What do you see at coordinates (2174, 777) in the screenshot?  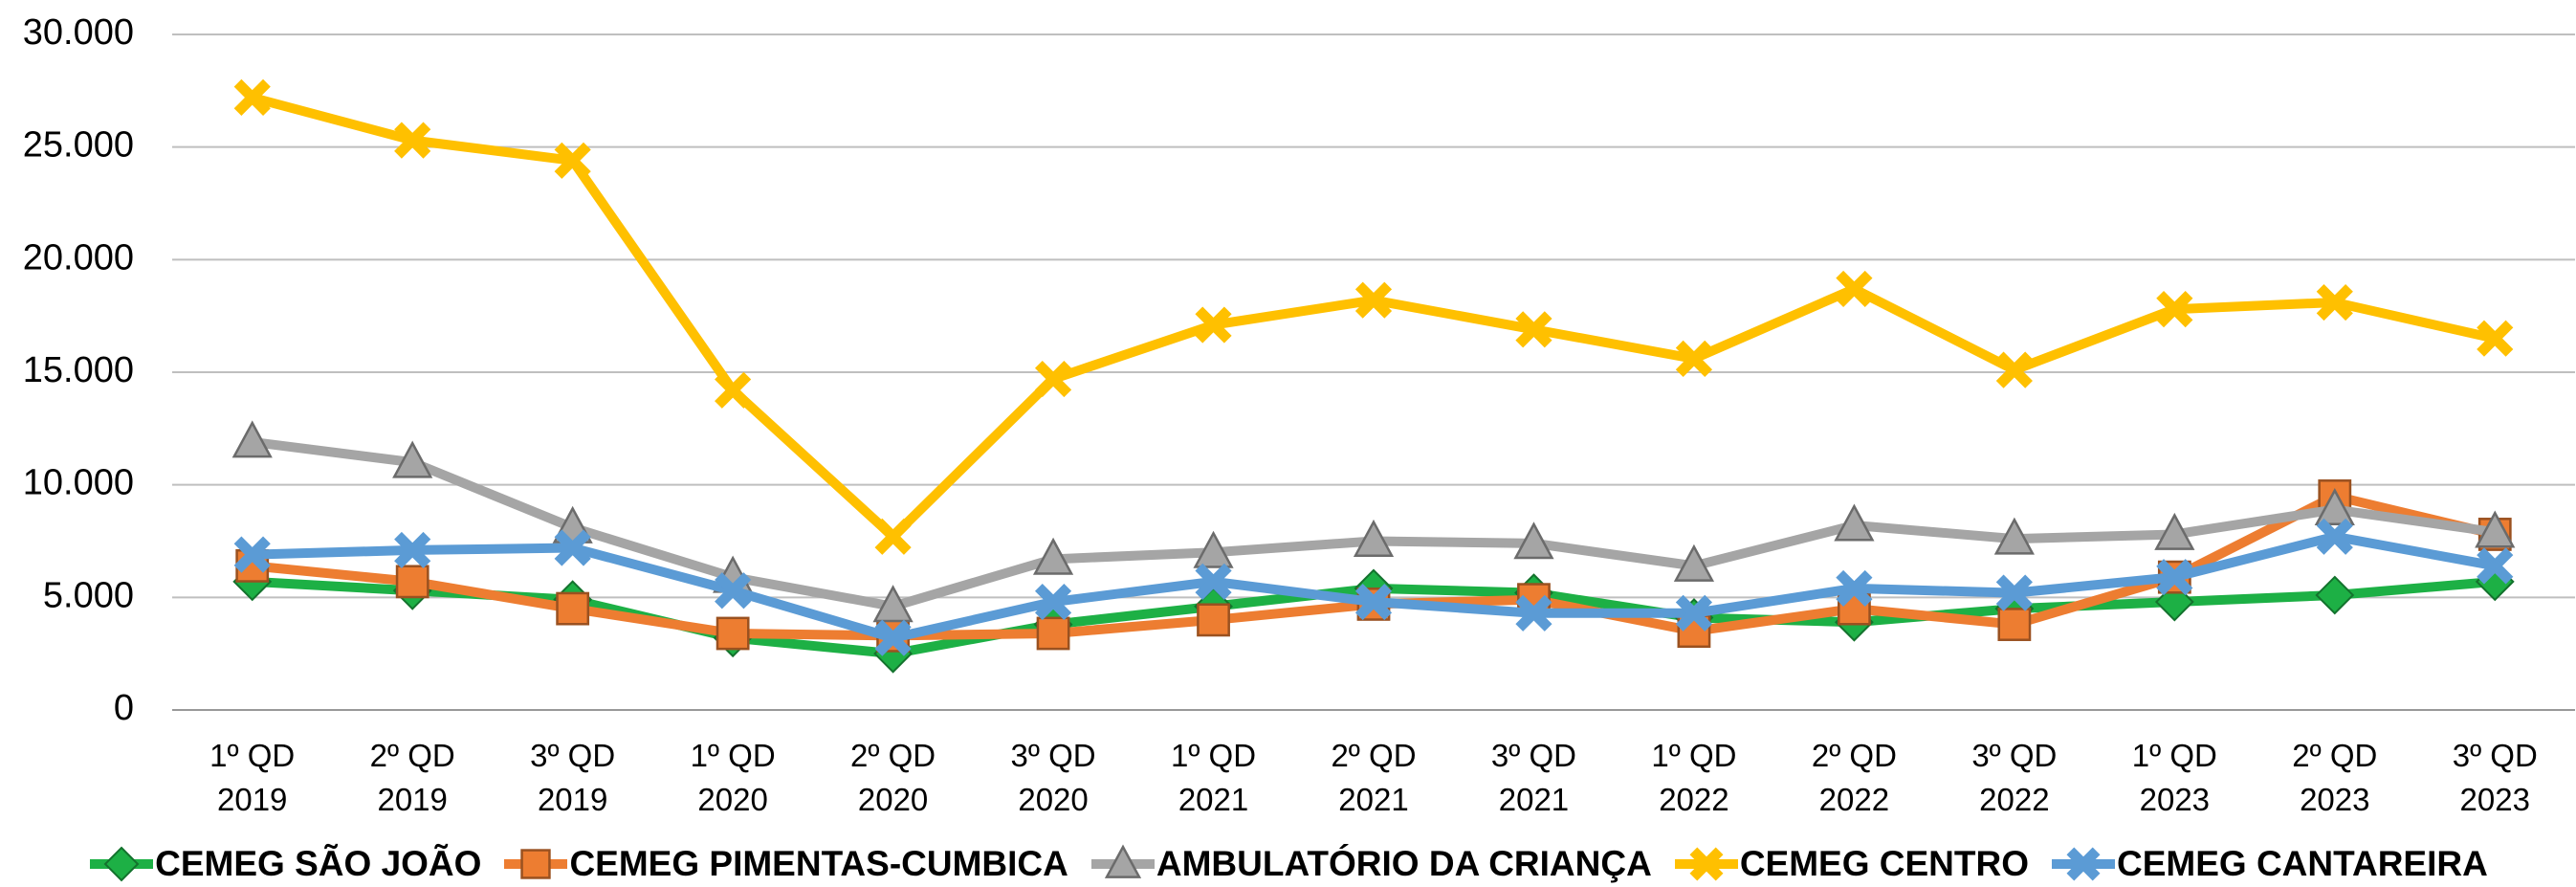 I see `x-tick-label: 1º QD 2023` at bounding box center [2174, 777].